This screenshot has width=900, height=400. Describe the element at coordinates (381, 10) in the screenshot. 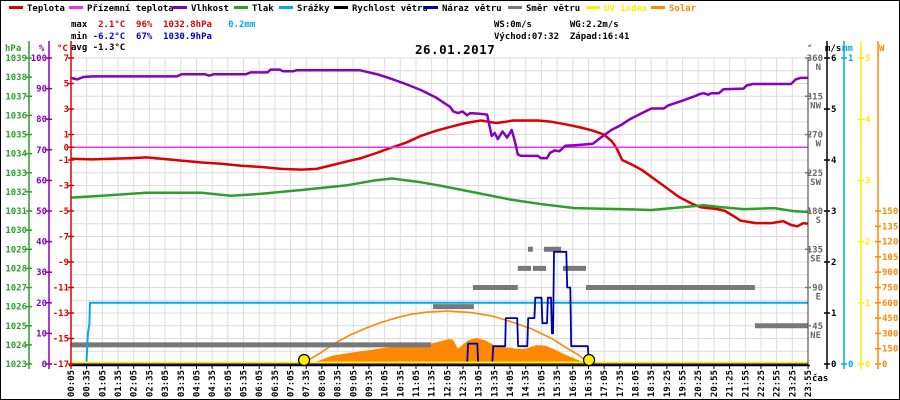

I see `legend-item-rychlost-v-tru: Rychlost větru` at that location.